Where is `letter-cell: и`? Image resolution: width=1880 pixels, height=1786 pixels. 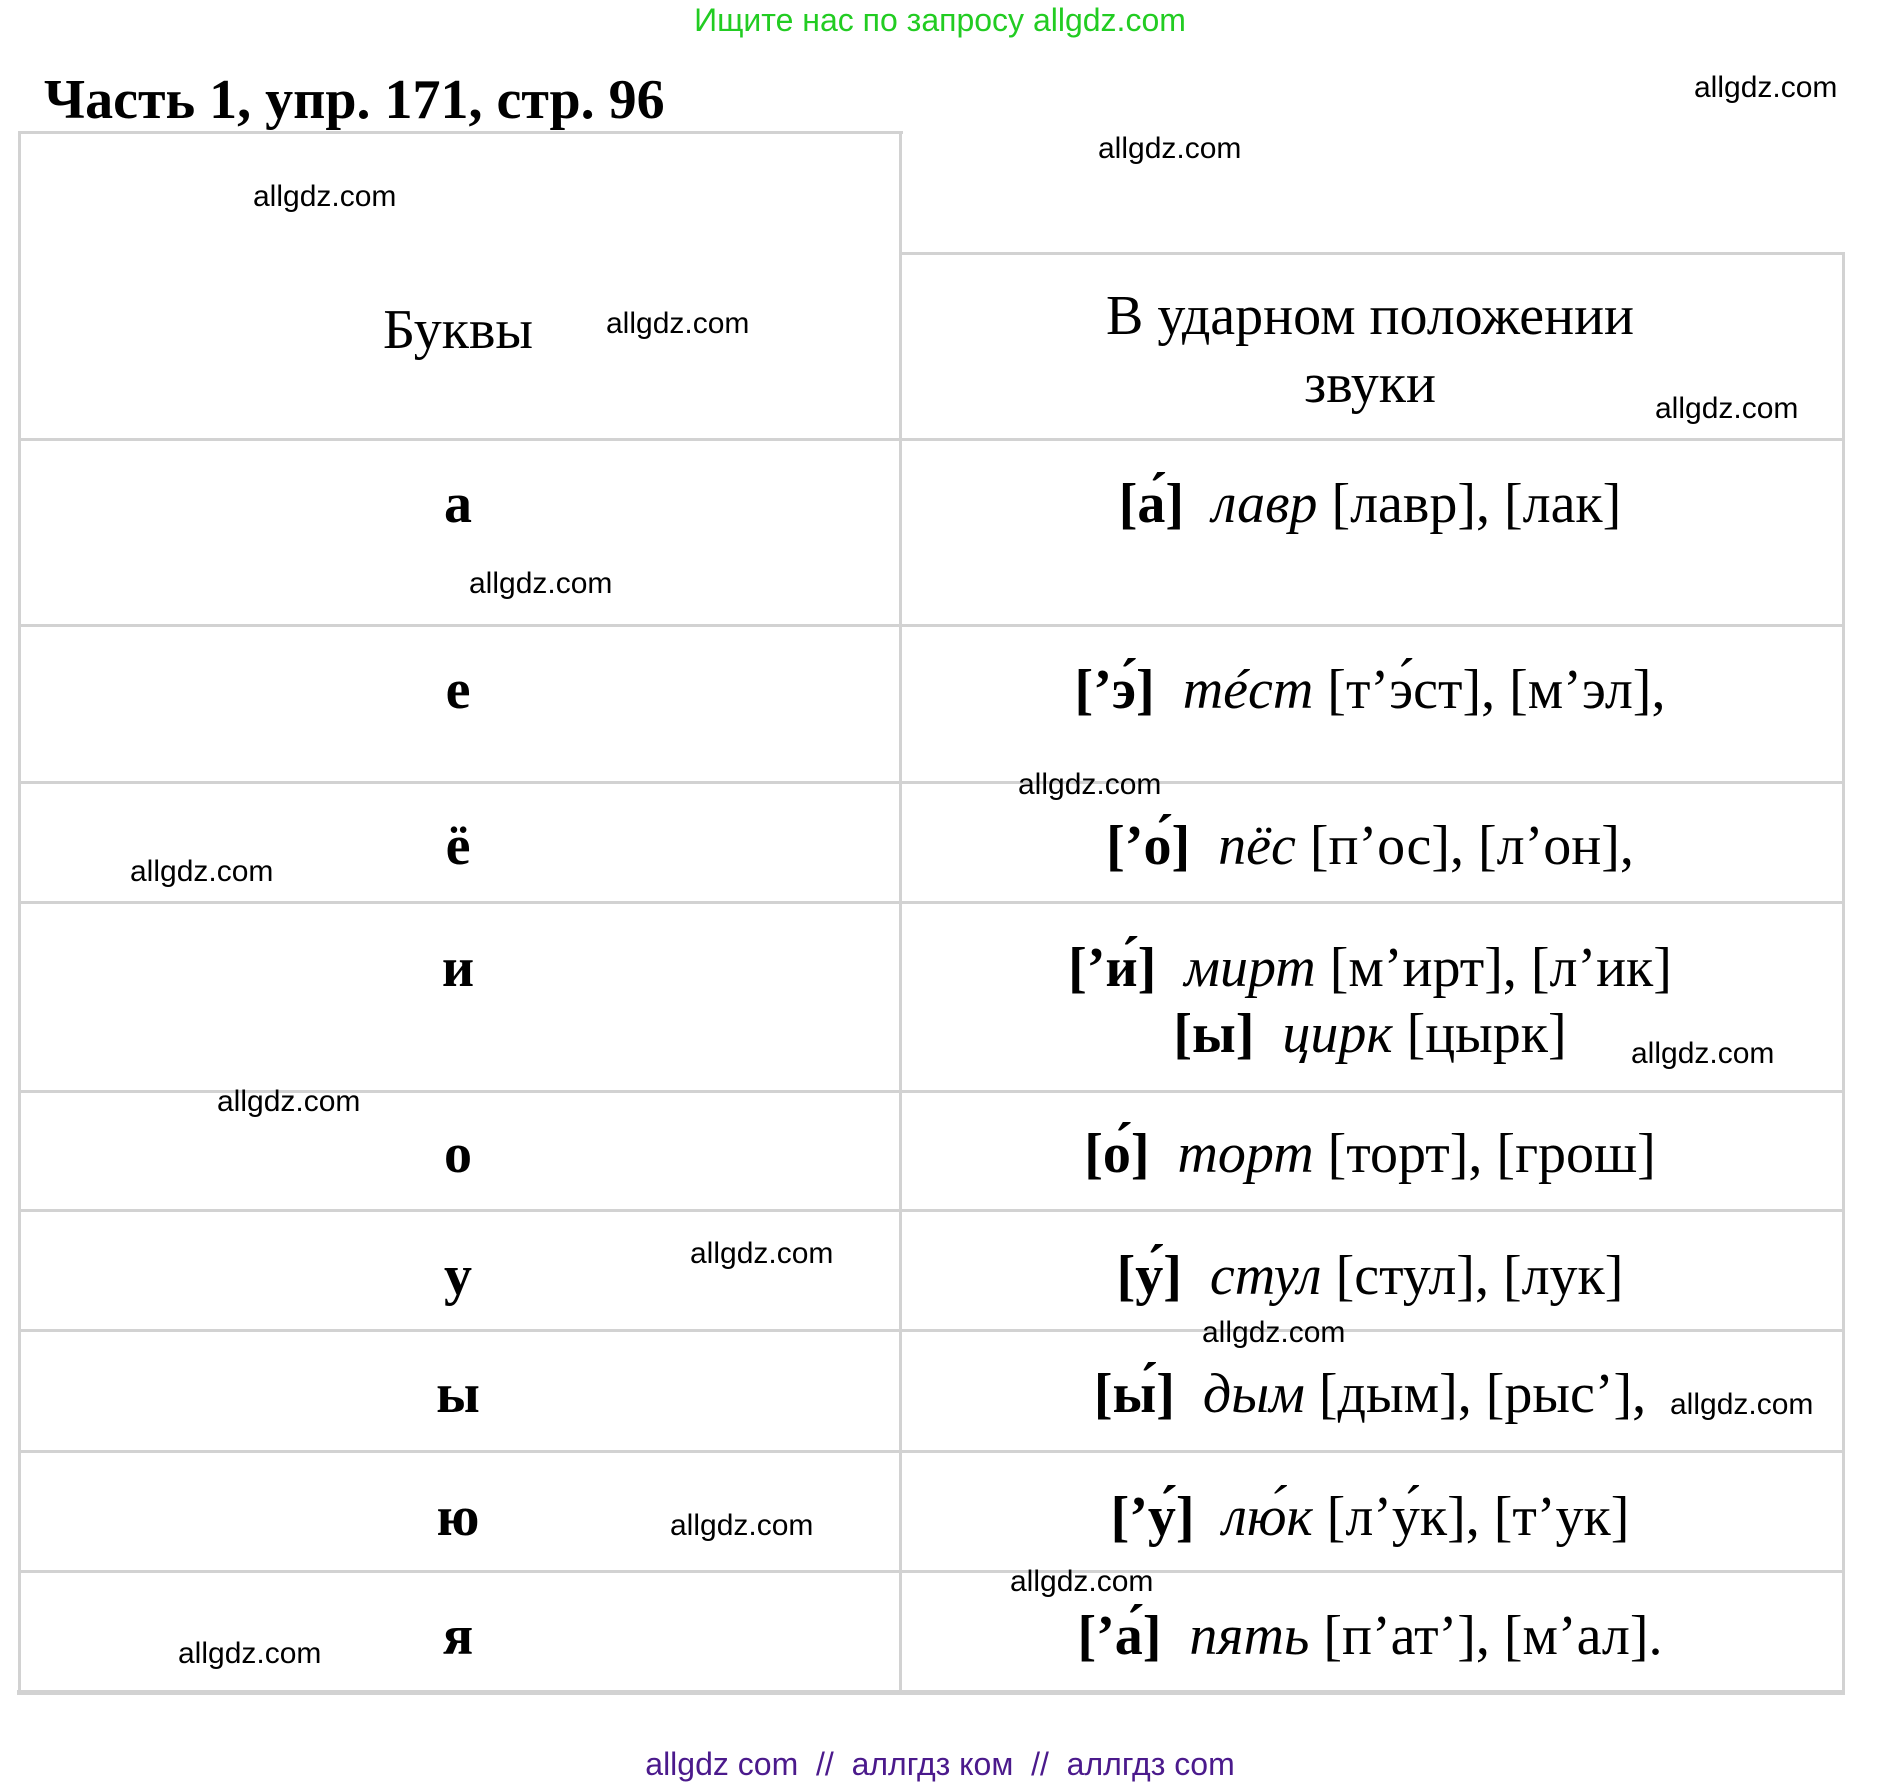
letter-cell: и is located at coordinates (458, 968).